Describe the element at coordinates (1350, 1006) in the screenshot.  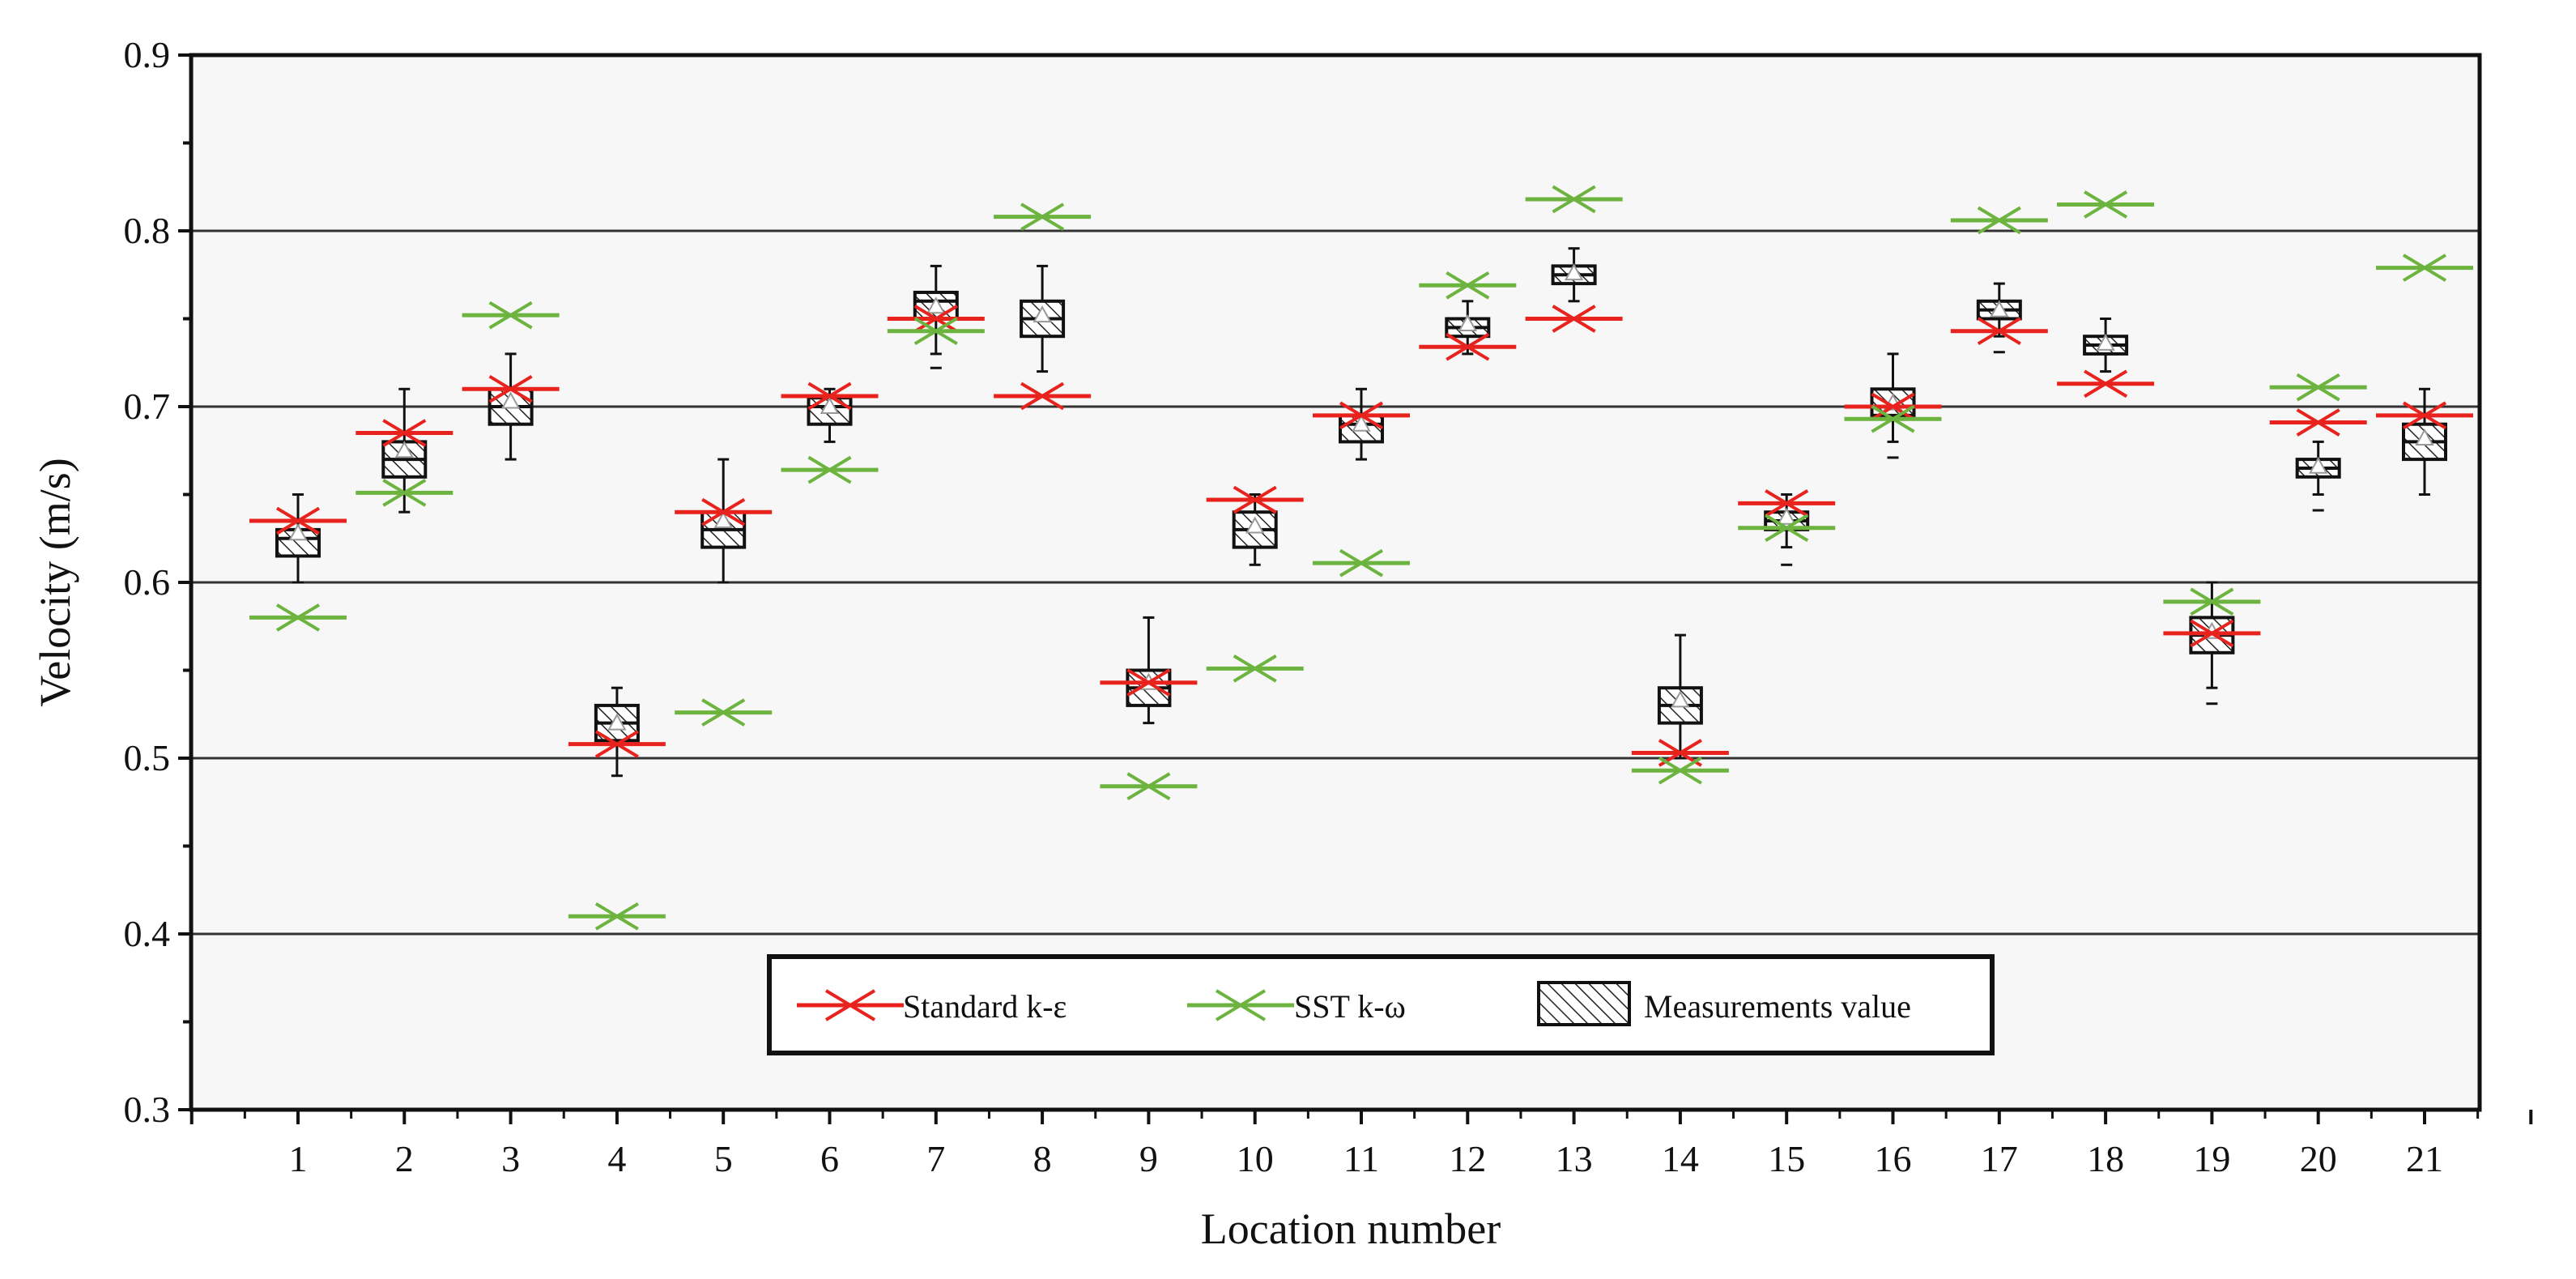
I see `legend-label-sst-k-omega: SST k-ω` at that location.